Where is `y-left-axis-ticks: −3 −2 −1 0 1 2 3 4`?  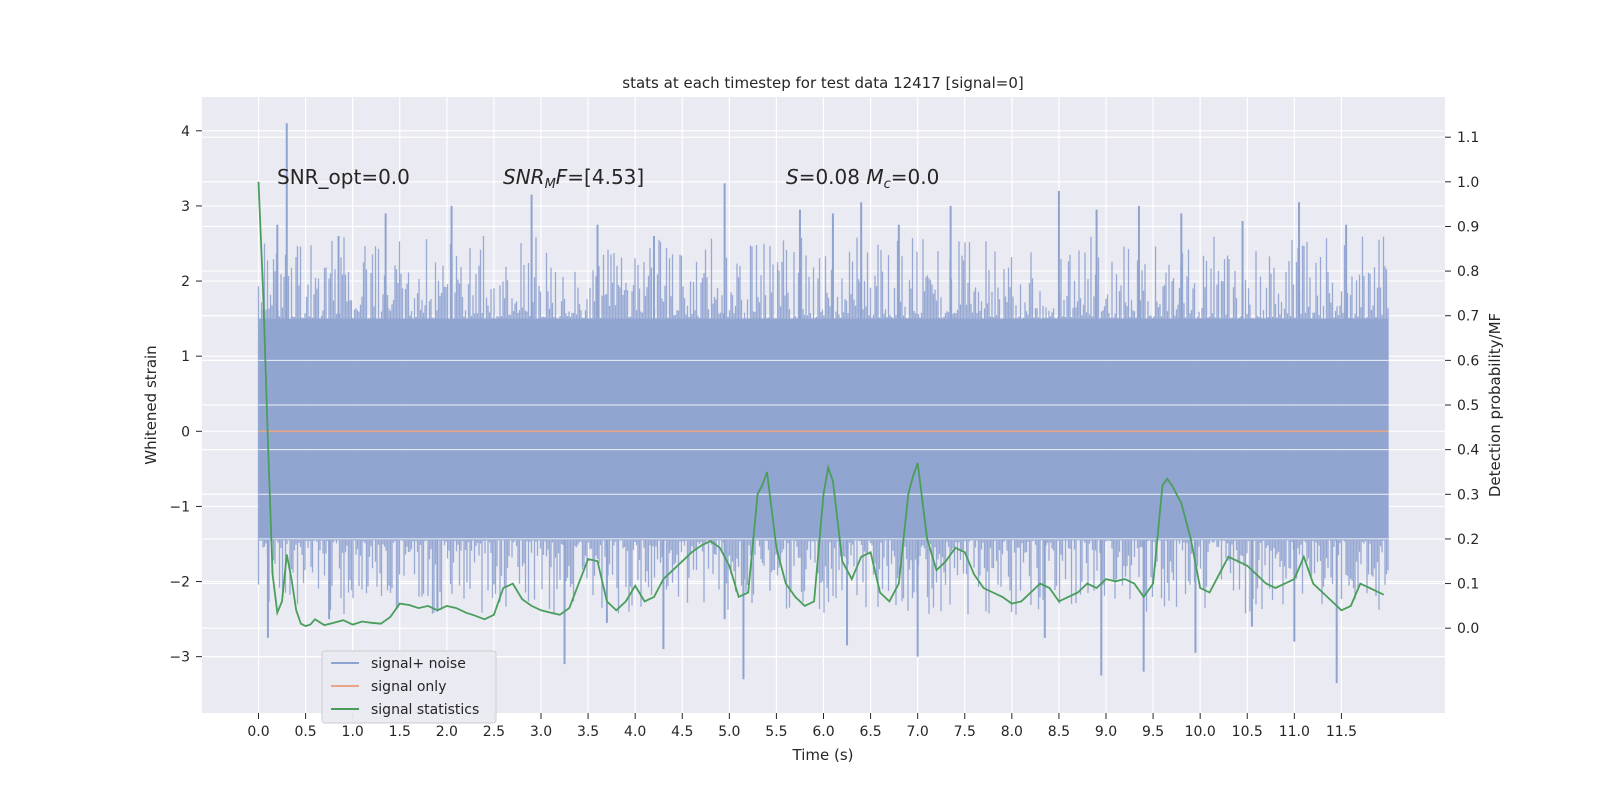 y-left-axis-ticks: −3 −2 −1 0 1 2 3 4 is located at coordinates (185, 395).